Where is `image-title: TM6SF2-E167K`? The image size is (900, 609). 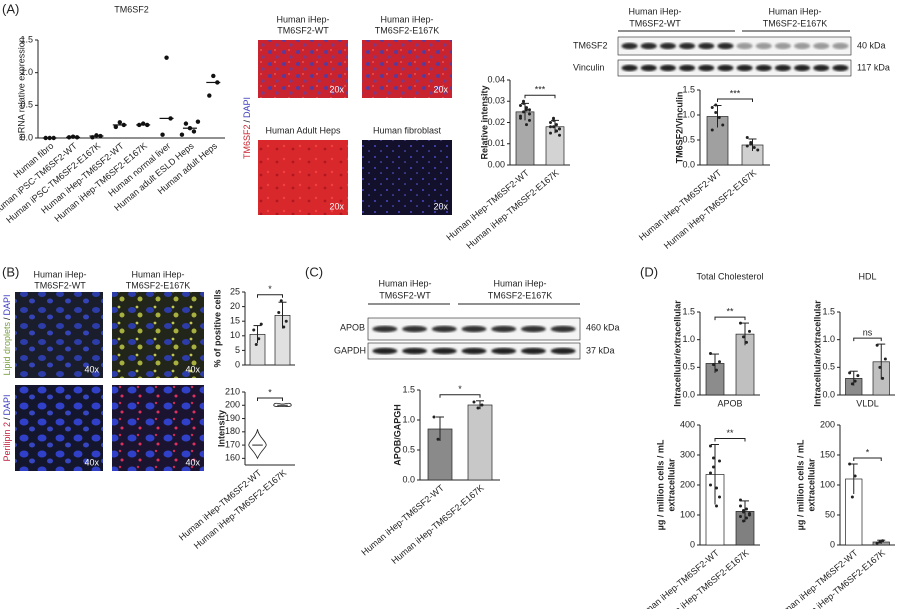
image-title: TM6SF2-E167K is located at coordinates (158, 285).